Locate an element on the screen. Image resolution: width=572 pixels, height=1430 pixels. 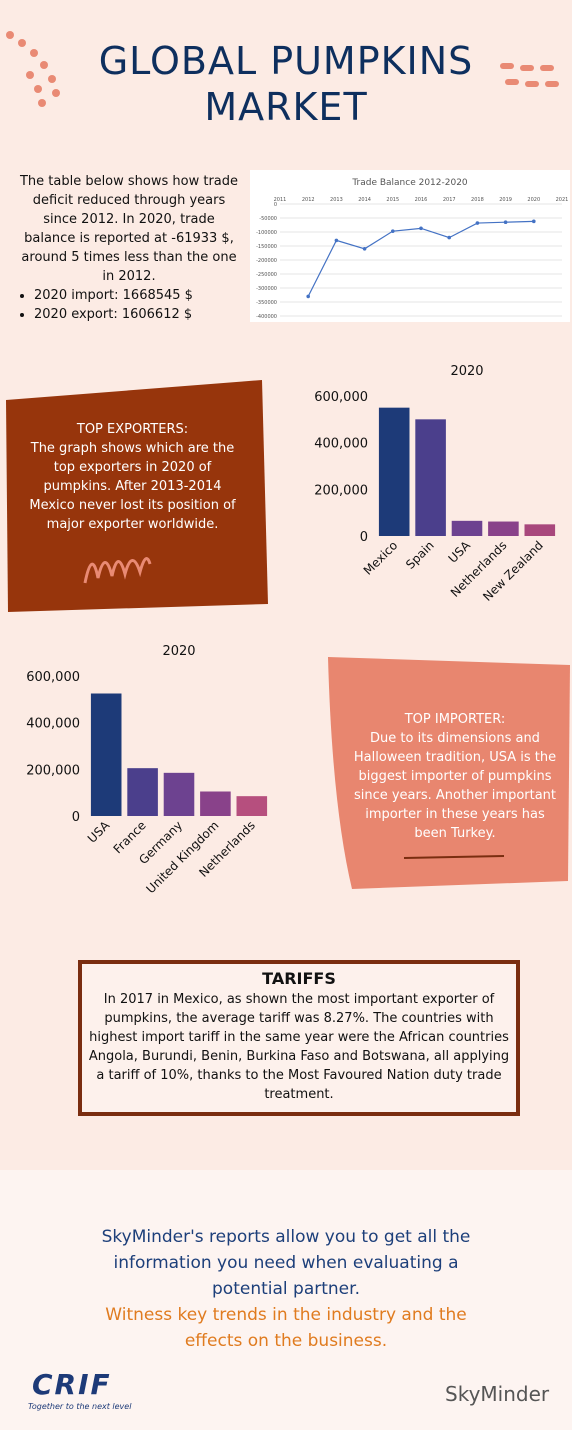
x-tick-label: 2019 is located at coordinates (505, 200).